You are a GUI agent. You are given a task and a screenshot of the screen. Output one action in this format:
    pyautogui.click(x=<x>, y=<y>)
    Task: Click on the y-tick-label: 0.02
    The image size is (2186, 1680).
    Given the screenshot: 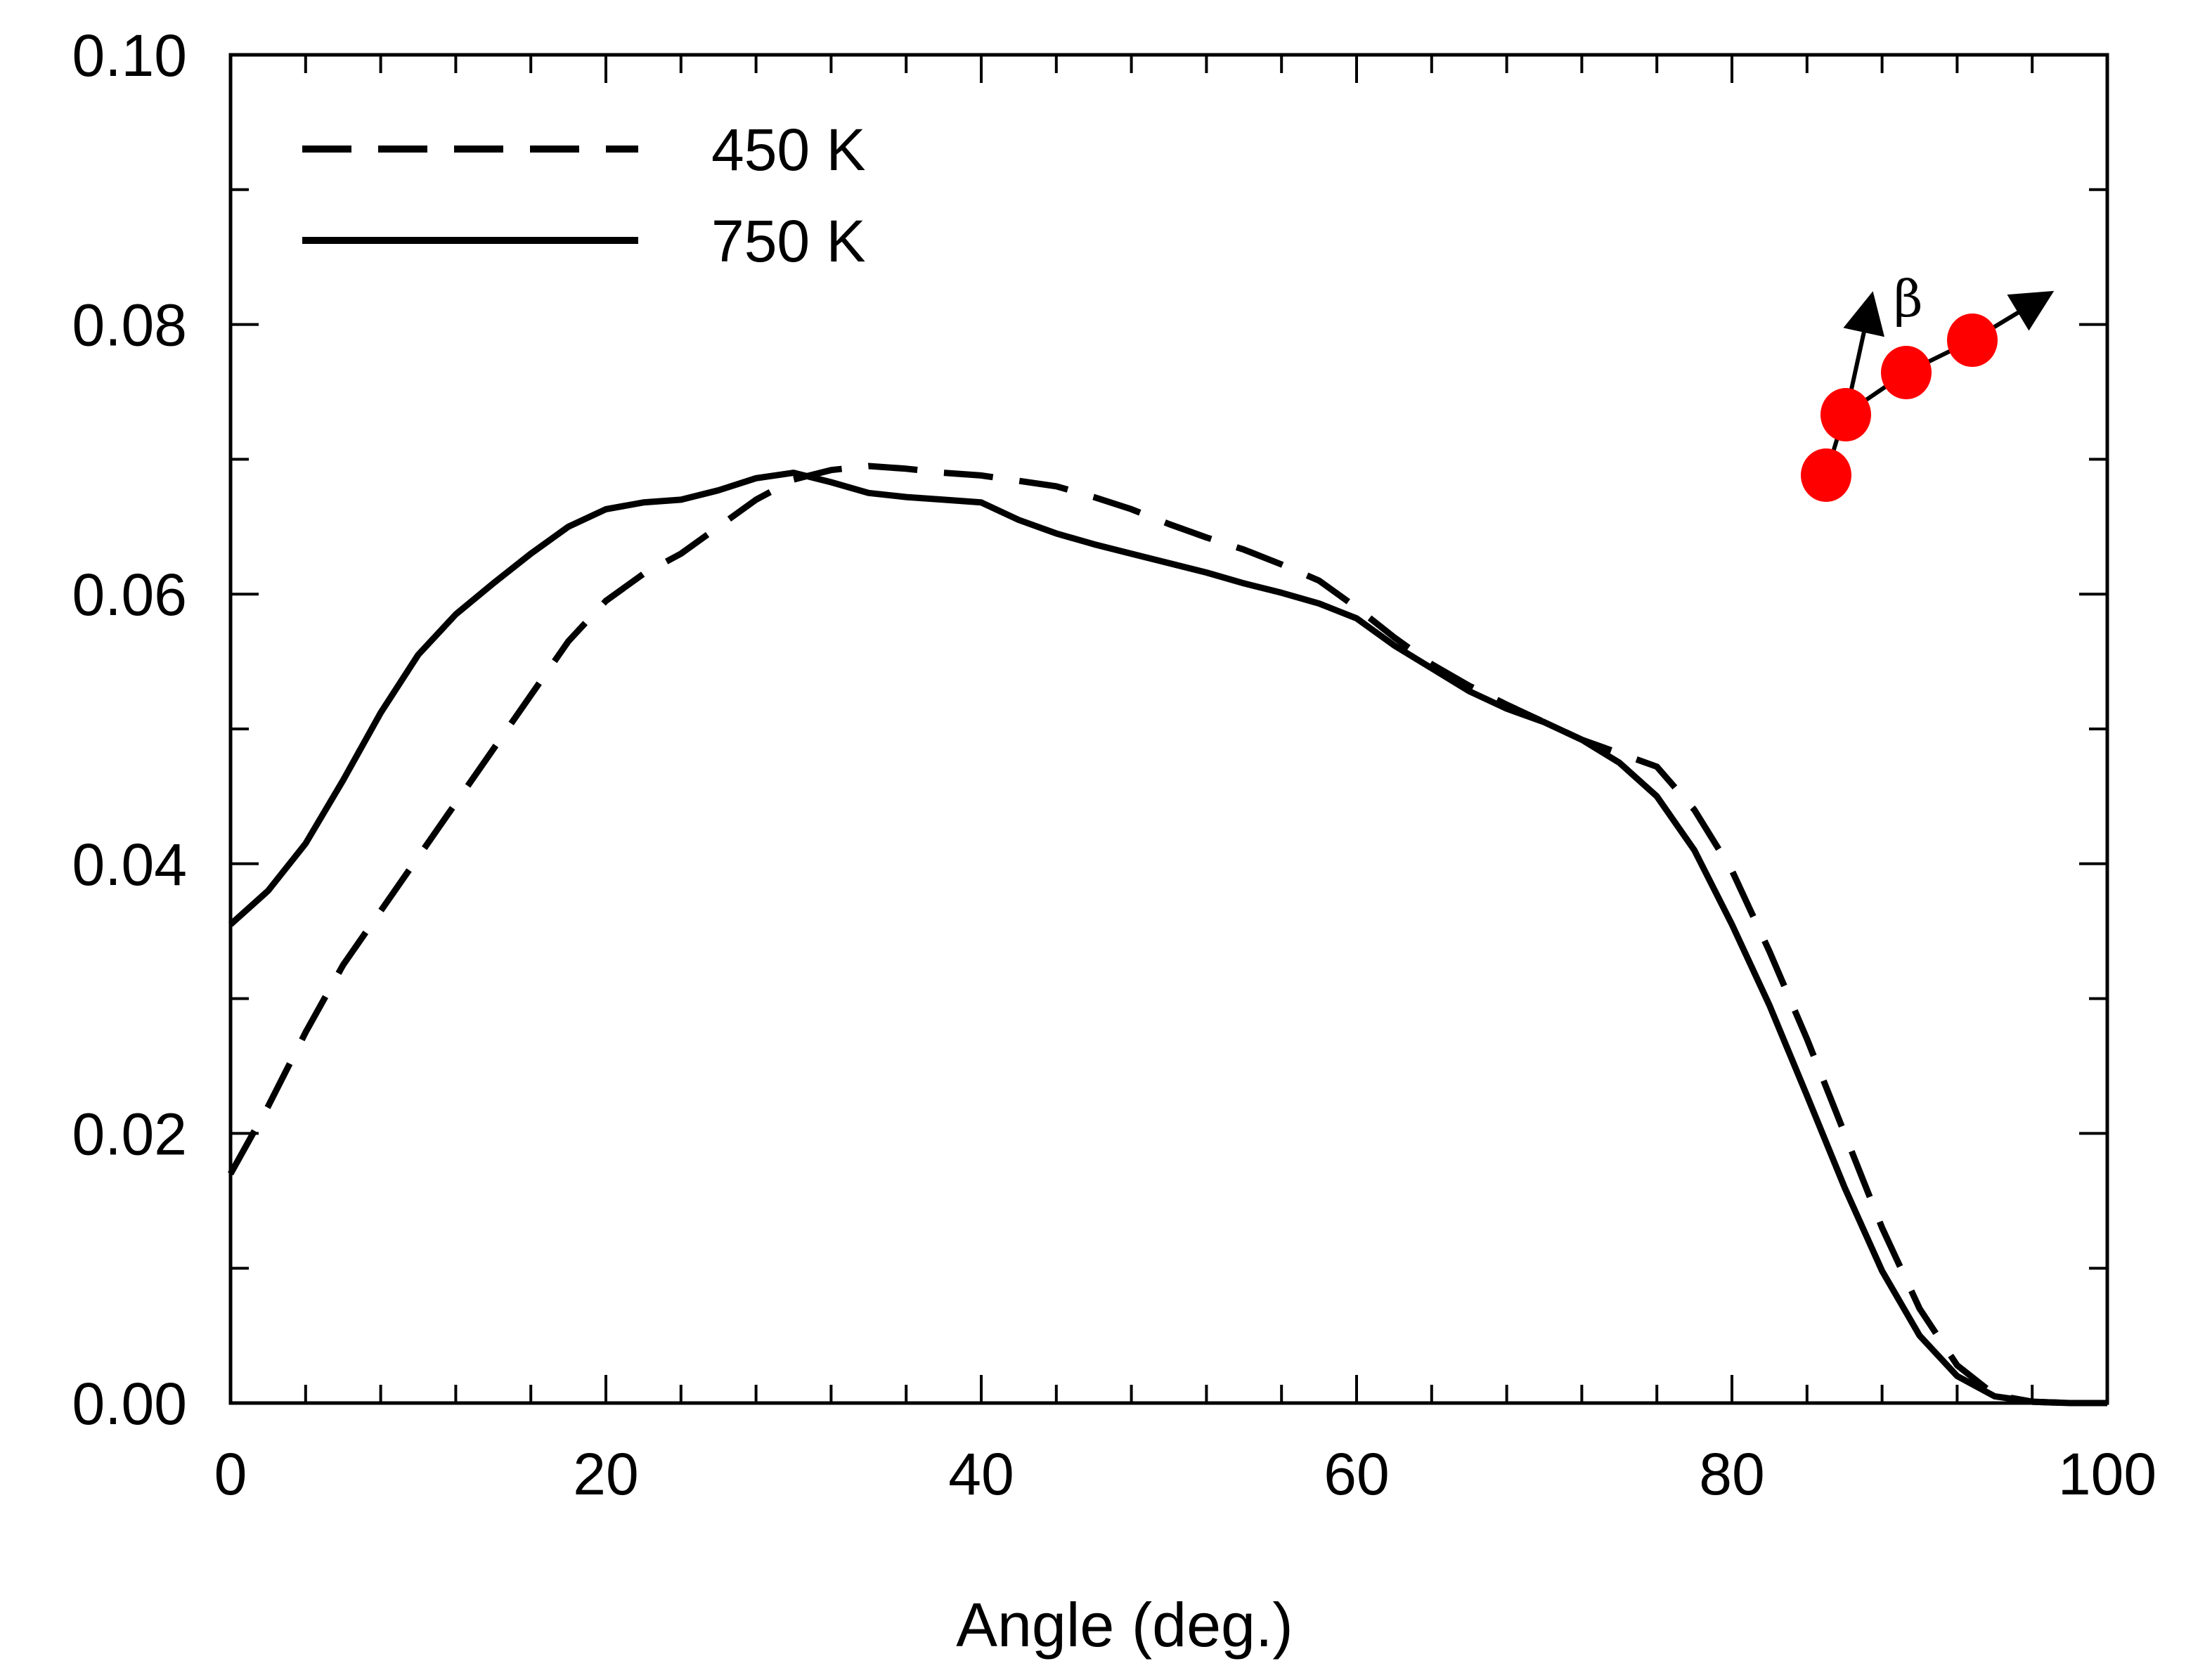 What is the action you would take?
    pyautogui.click(x=130, y=1134)
    